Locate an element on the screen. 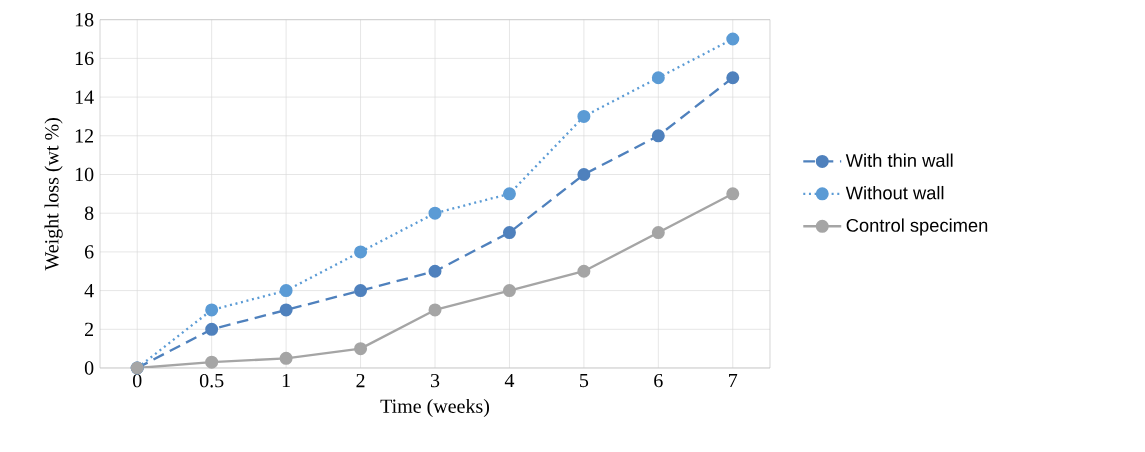 This screenshot has height=452, width=1145. legend-label: Without wall is located at coordinates (894, 192).